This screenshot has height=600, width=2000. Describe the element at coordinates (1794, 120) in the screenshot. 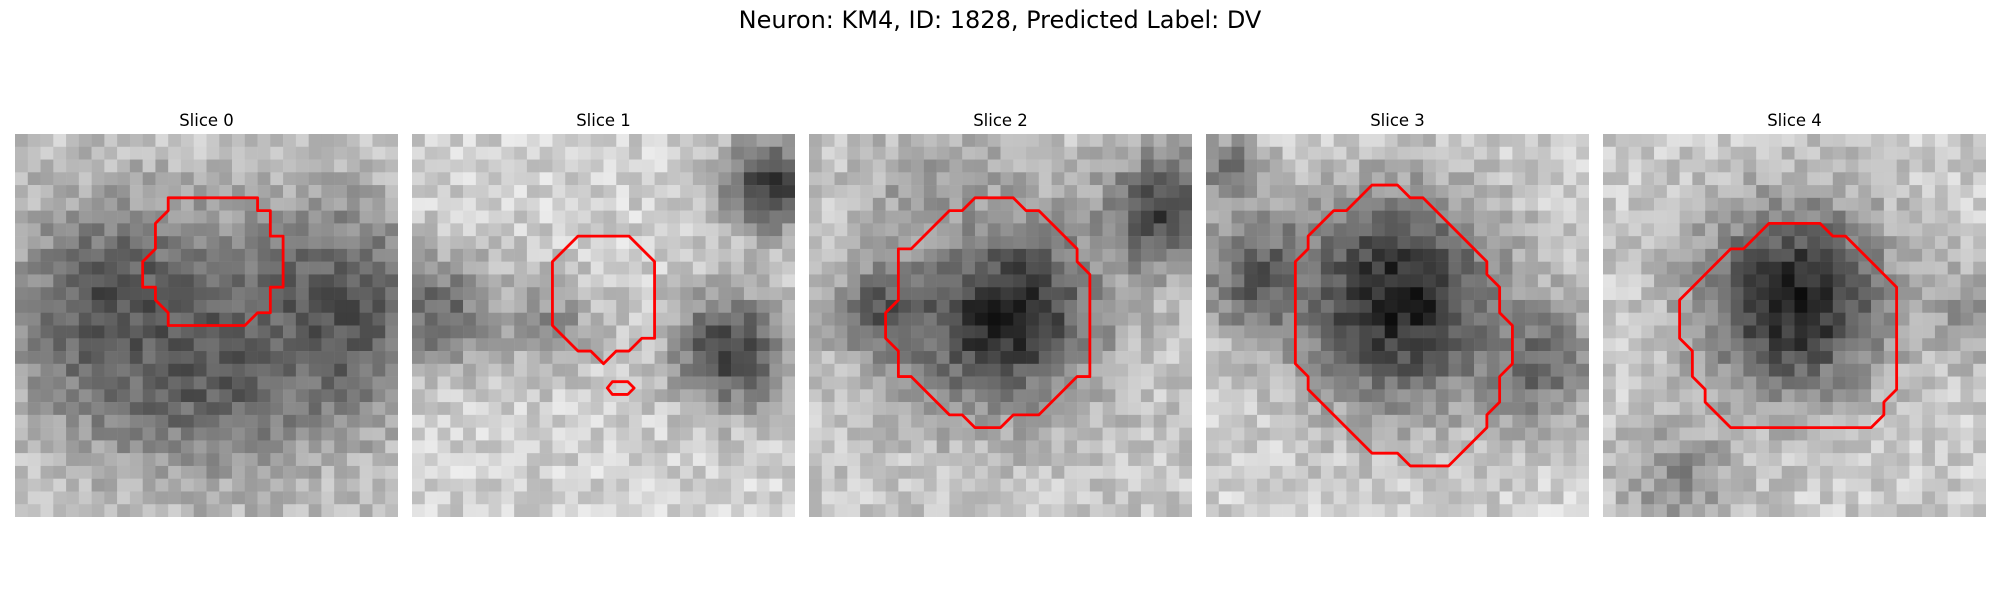

I see `slice-title: Slice 4` at that location.